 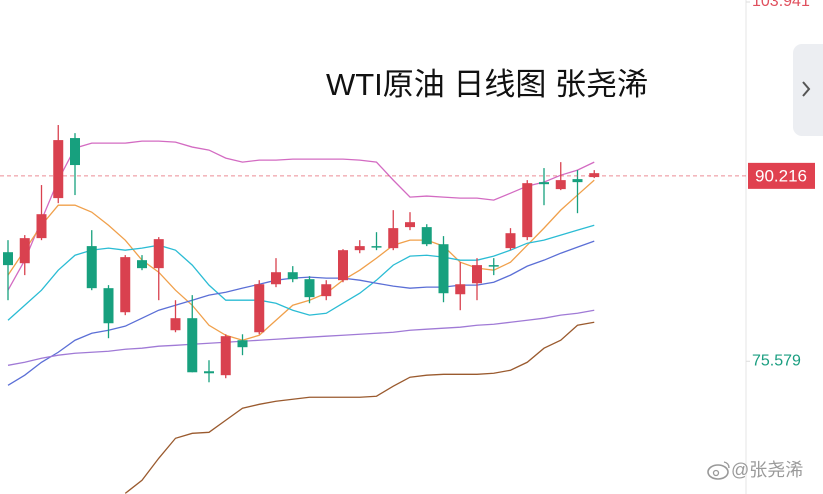 I want to click on y-tick-label: 75.579, so click(x=776, y=360).